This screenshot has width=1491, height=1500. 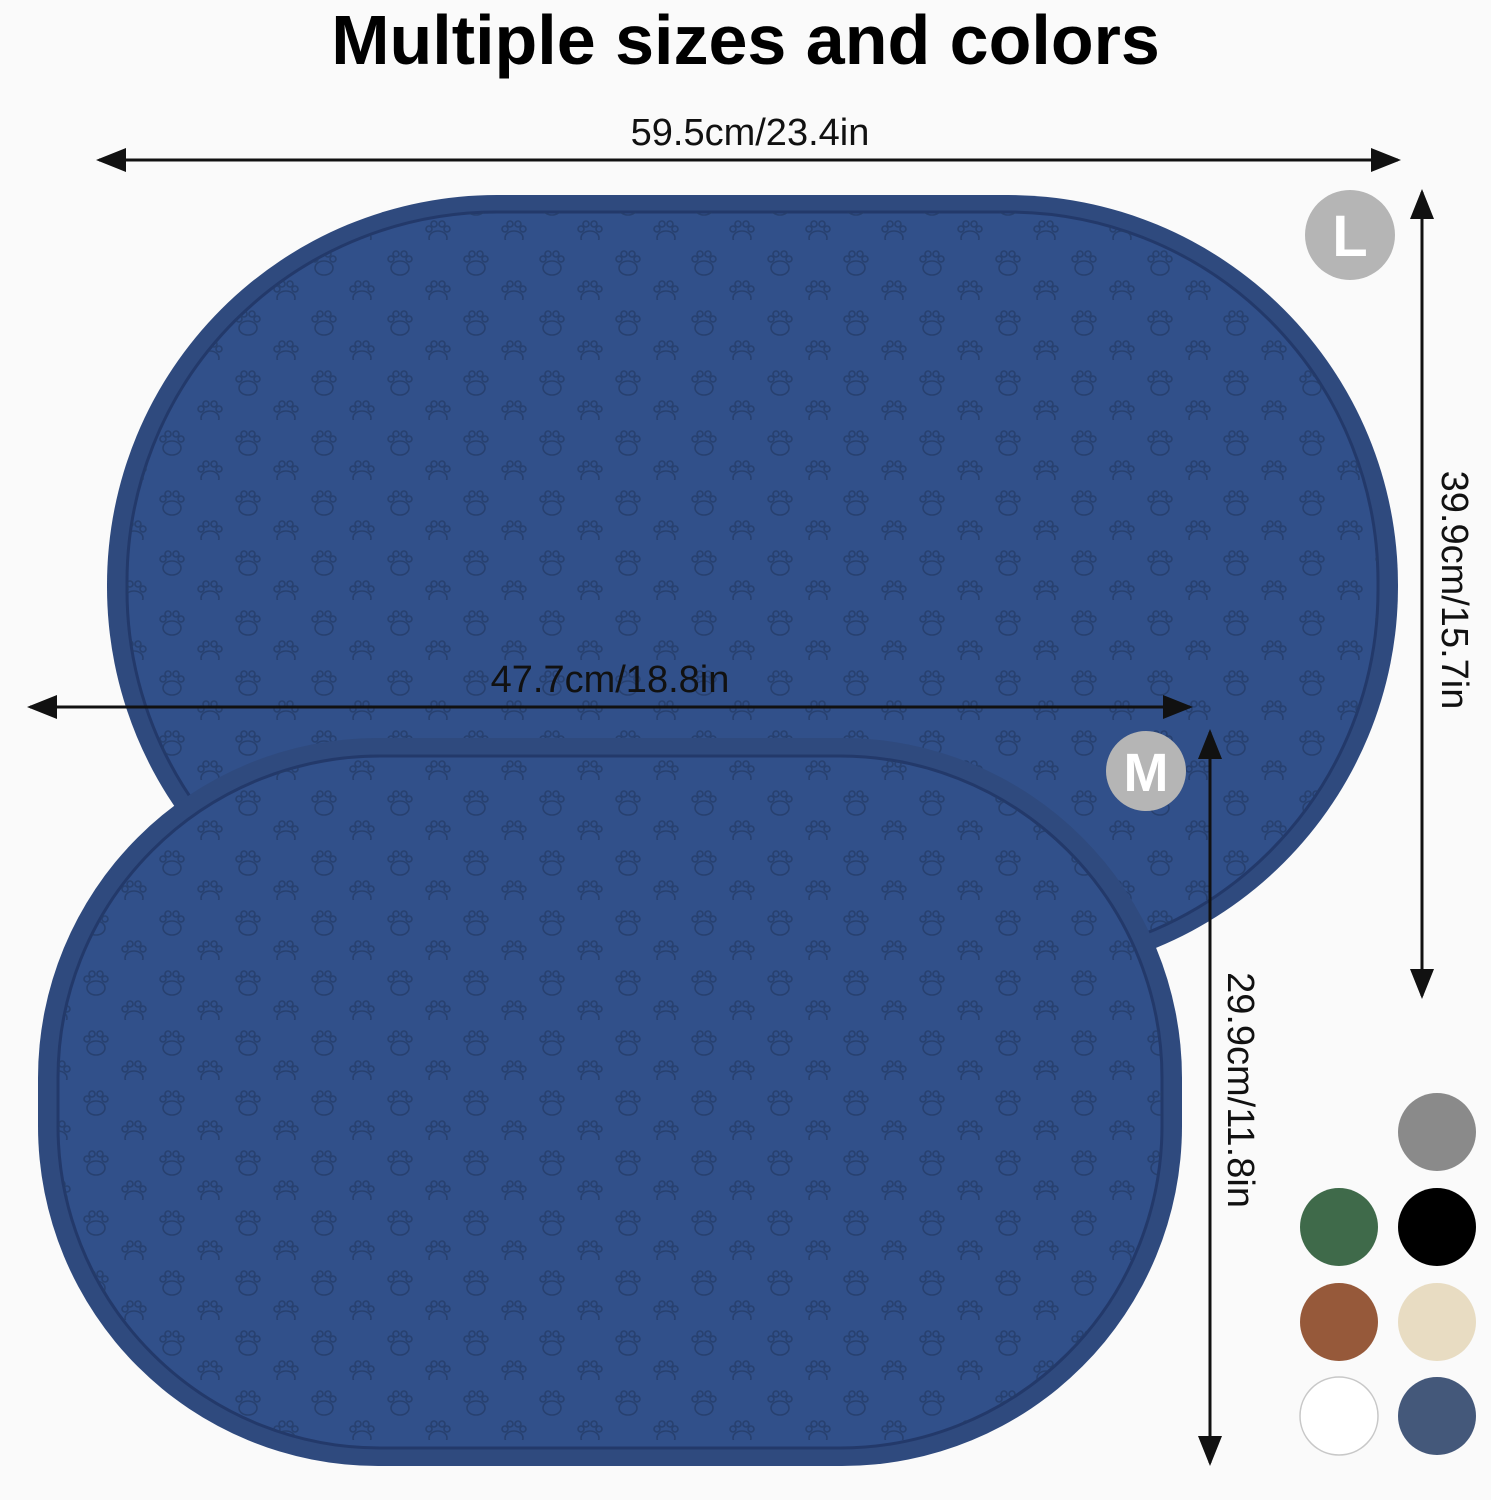 I want to click on swatch-brown, so click(x=1339, y=1322).